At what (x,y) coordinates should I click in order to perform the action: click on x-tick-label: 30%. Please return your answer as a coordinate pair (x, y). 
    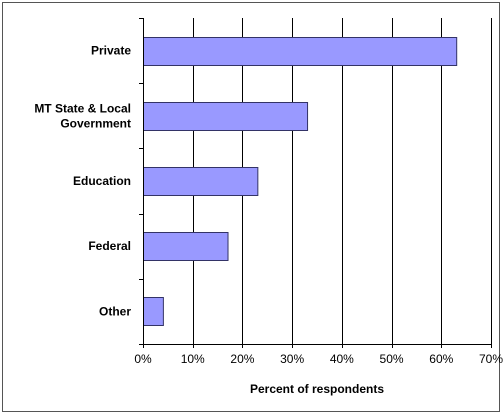
    Looking at the image, I should click on (292, 359).